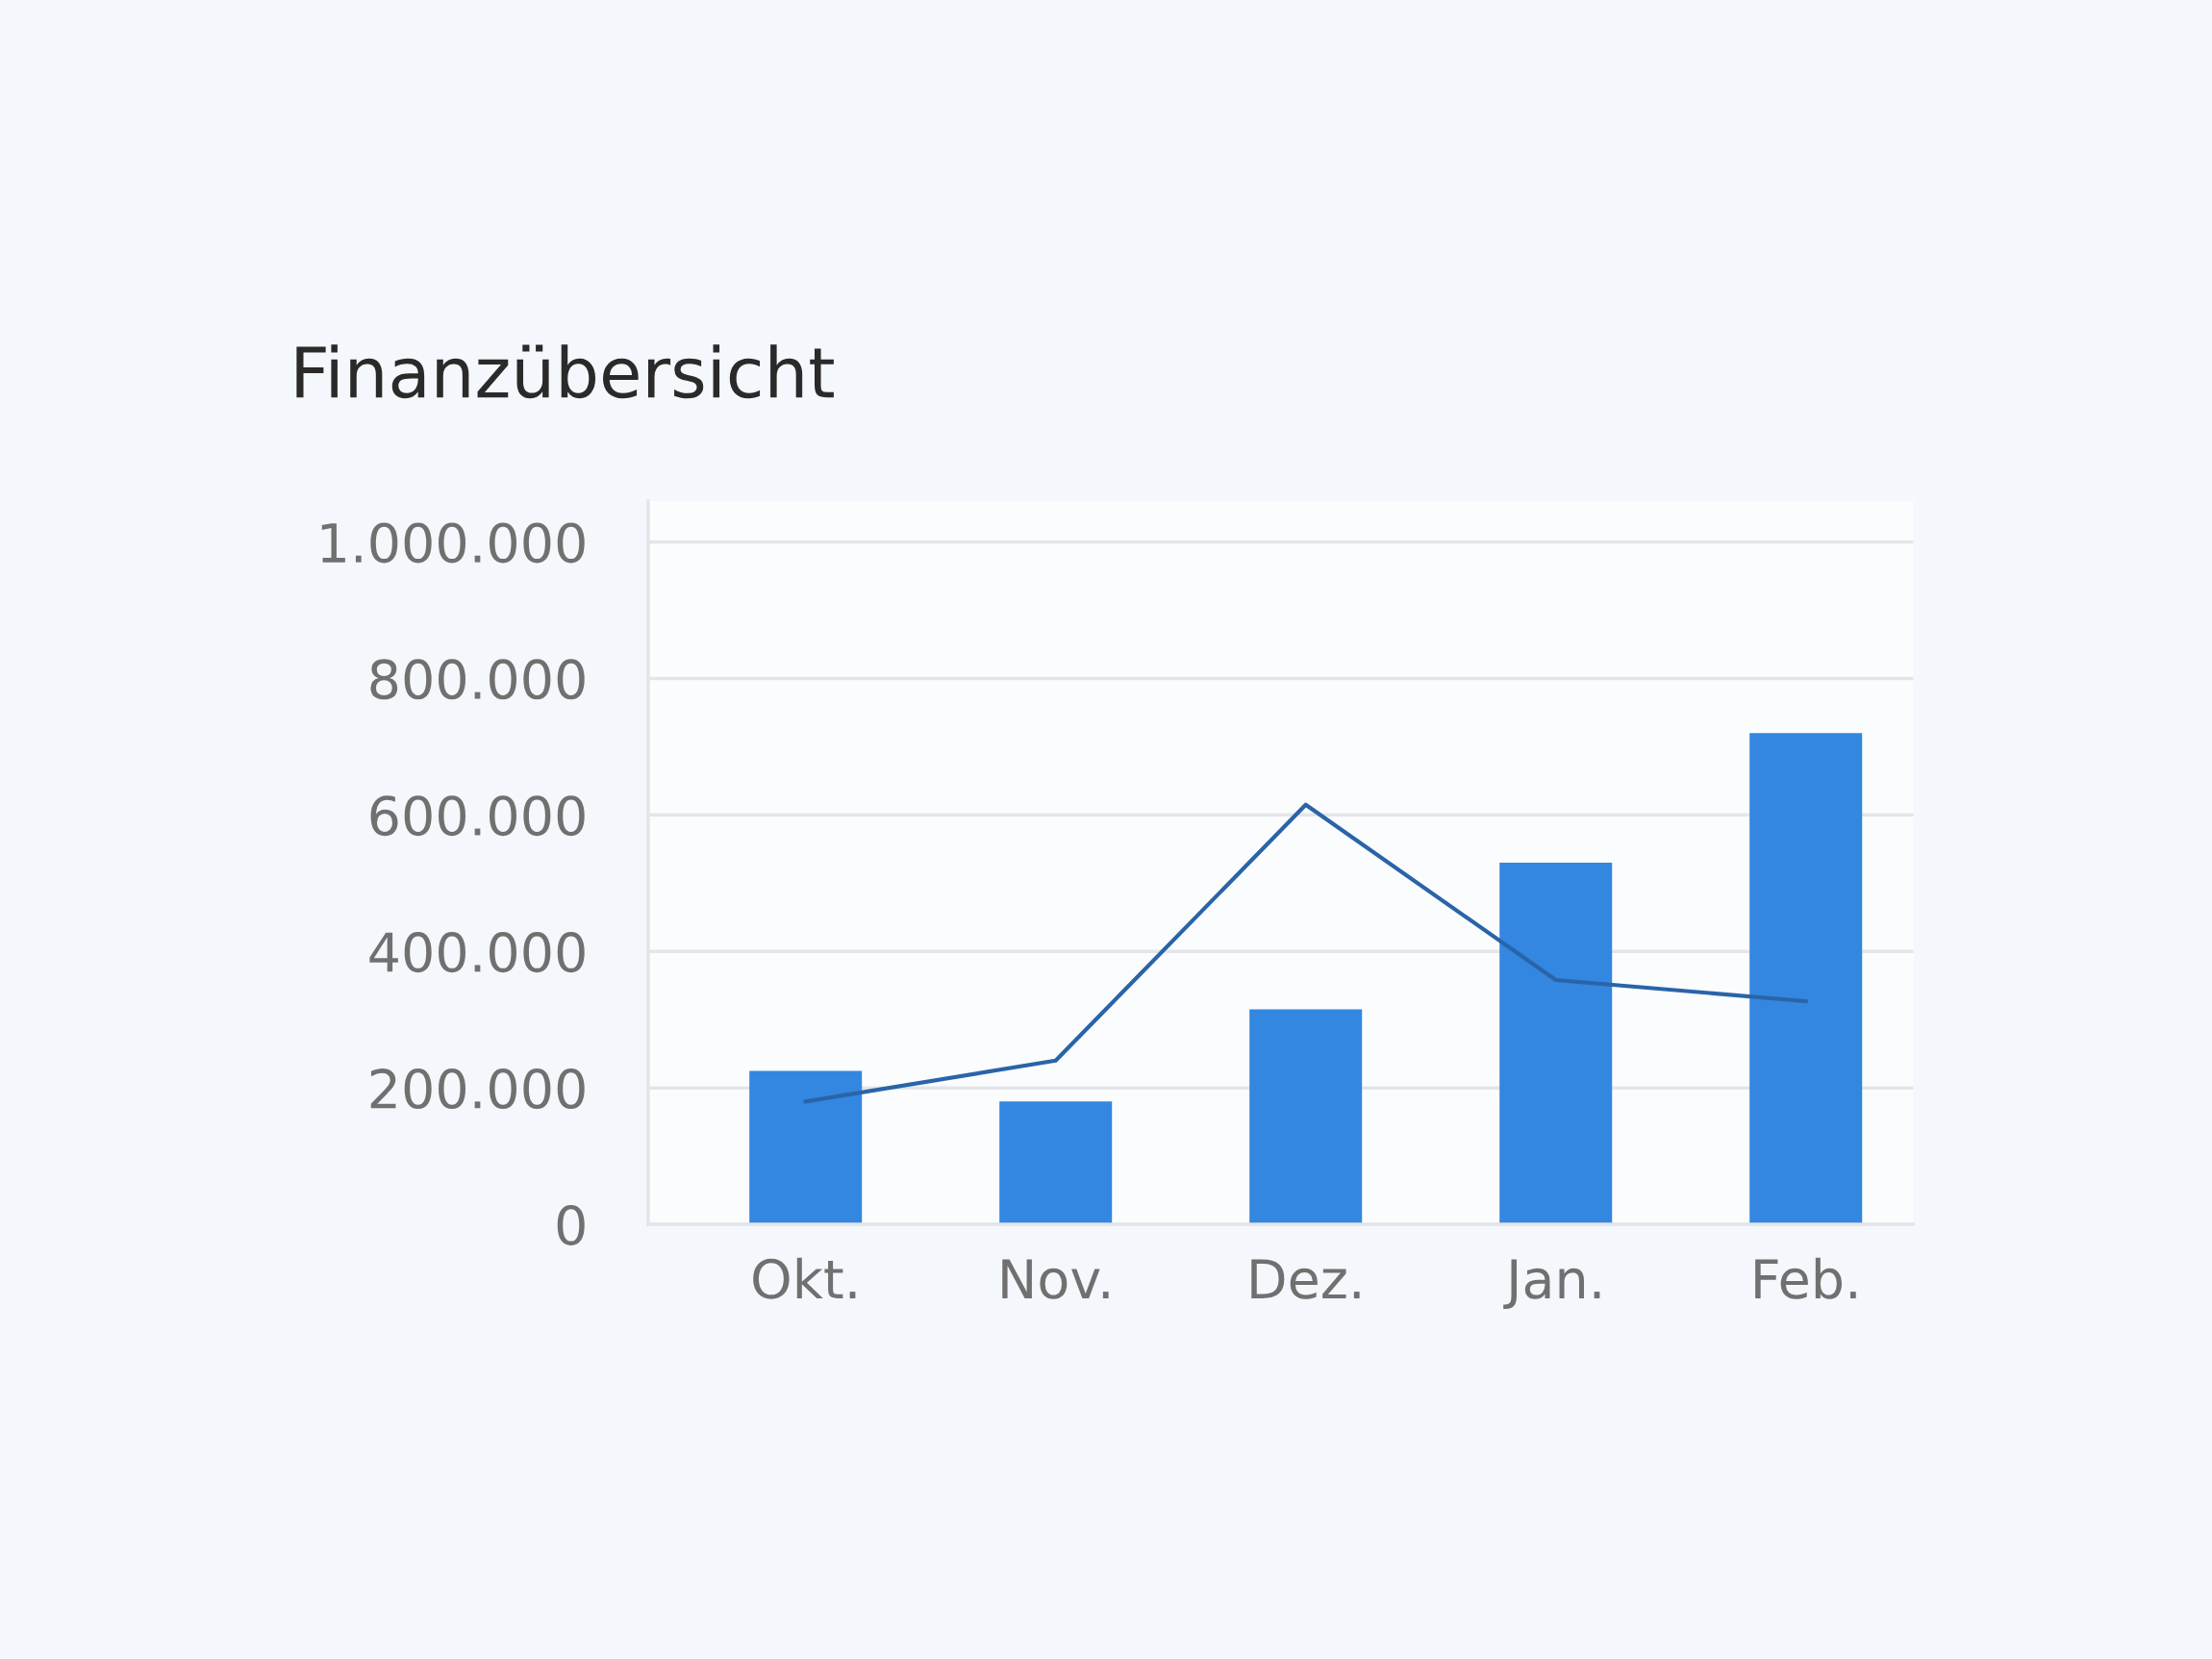  Describe the element at coordinates (477, 680) in the screenshot. I see `y-tick-label: 800.000` at that location.